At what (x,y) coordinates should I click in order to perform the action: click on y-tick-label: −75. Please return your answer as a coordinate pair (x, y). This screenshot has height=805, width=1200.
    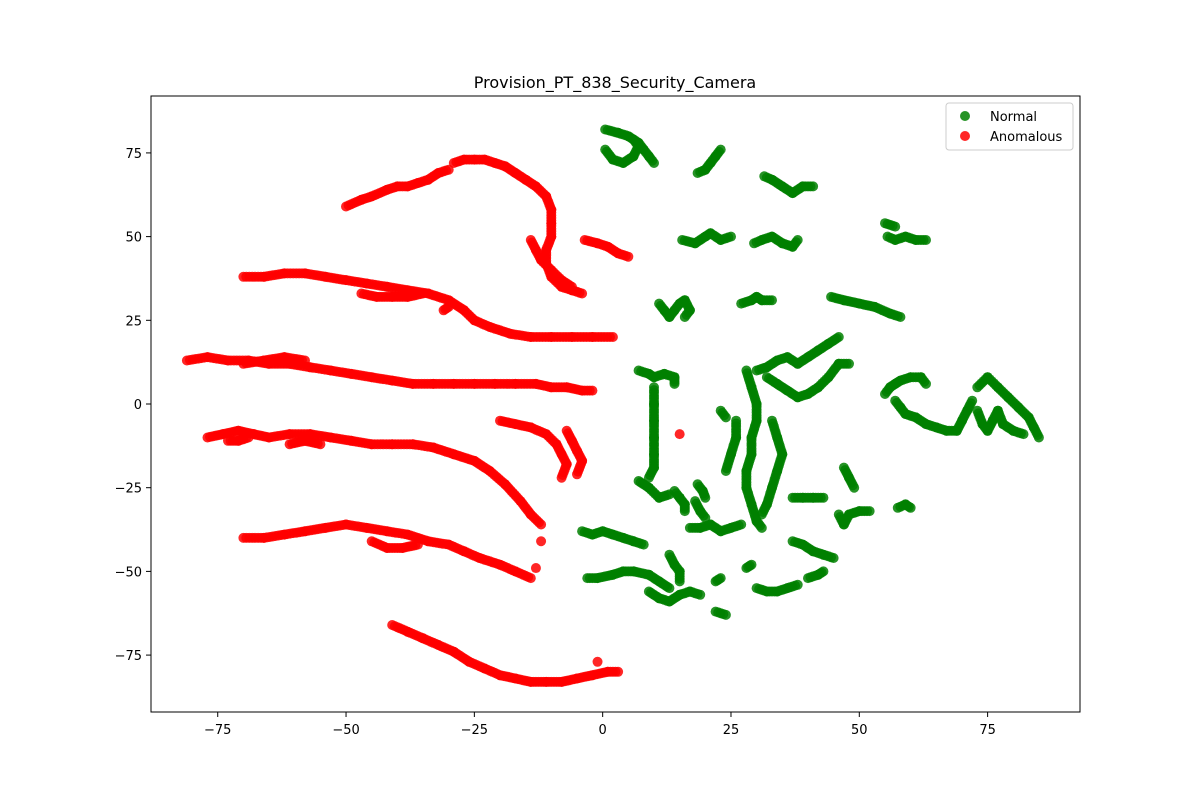
    Looking at the image, I should click on (128, 656).